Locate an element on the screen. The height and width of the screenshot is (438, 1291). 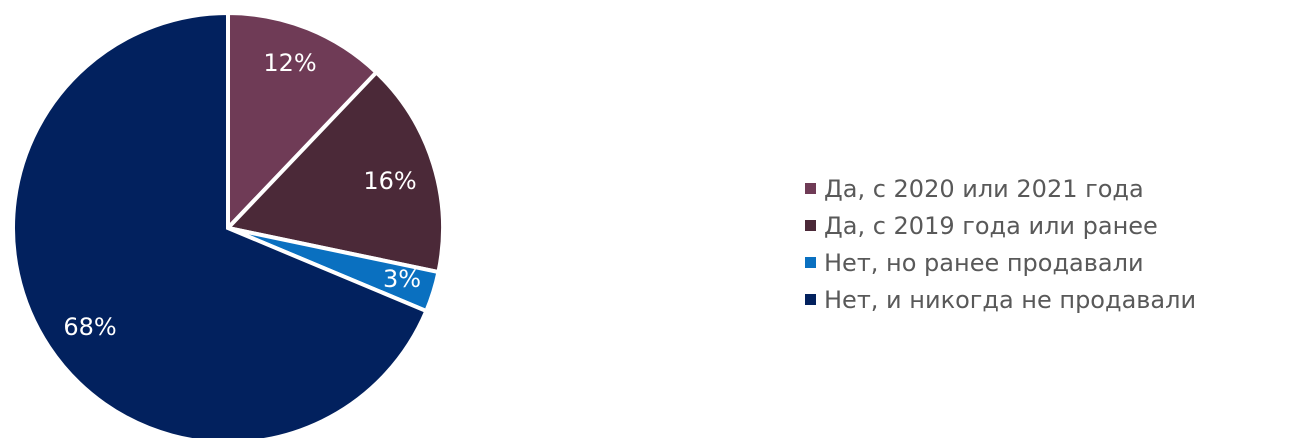
legend-label: Нет, но ранее продавали is located at coordinates (984, 262).